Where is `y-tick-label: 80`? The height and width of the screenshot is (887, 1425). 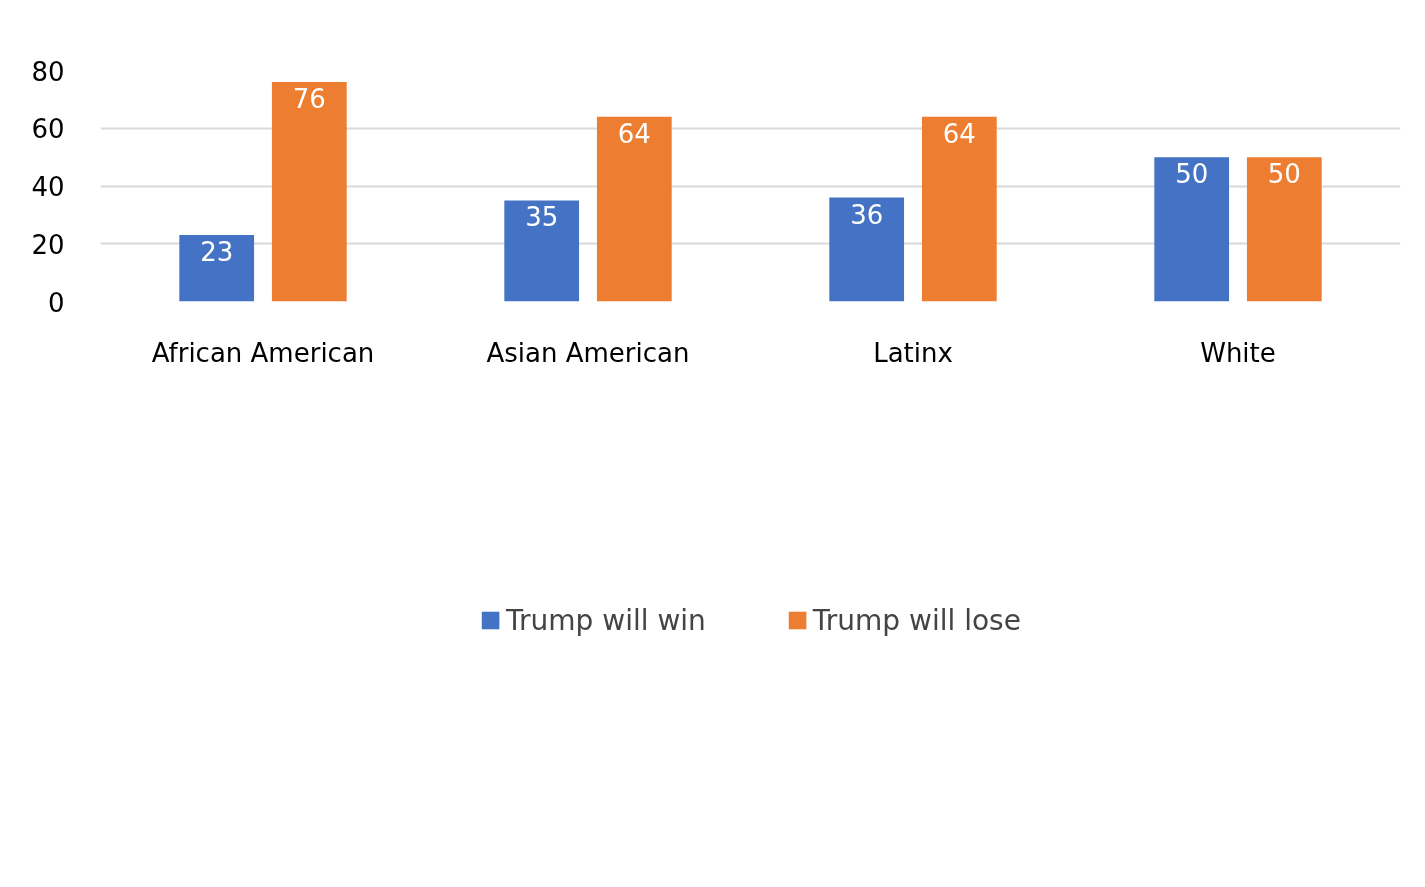
y-tick-label: 80 is located at coordinates (48, 71).